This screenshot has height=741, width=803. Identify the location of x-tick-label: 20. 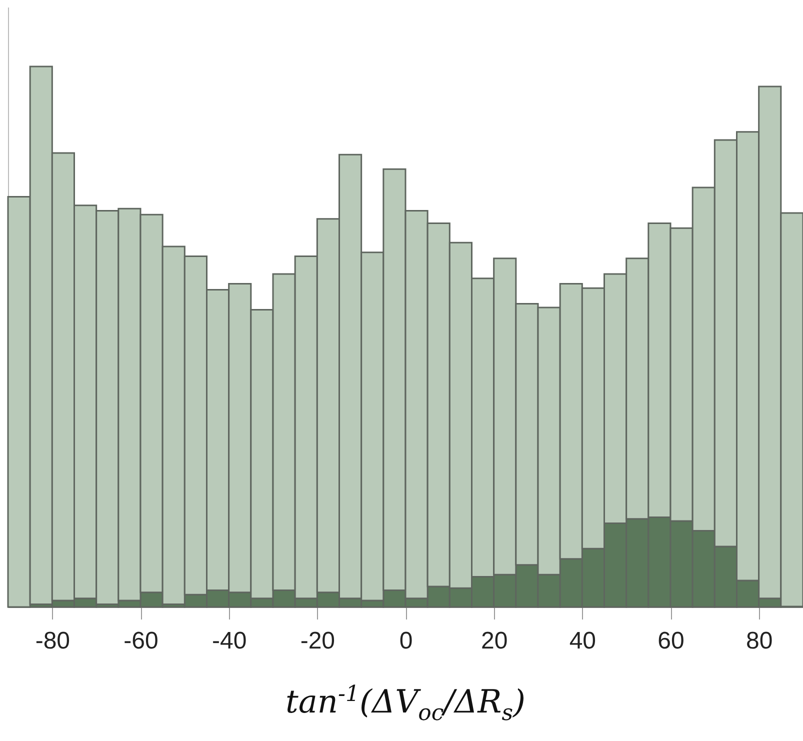
(494, 641).